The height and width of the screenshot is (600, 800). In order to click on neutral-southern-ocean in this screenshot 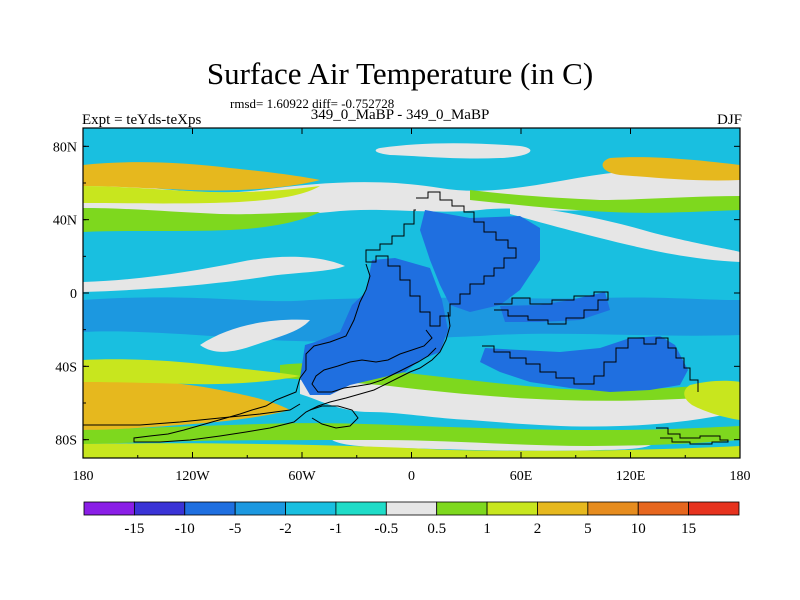, I will do `click(520, 402)`.